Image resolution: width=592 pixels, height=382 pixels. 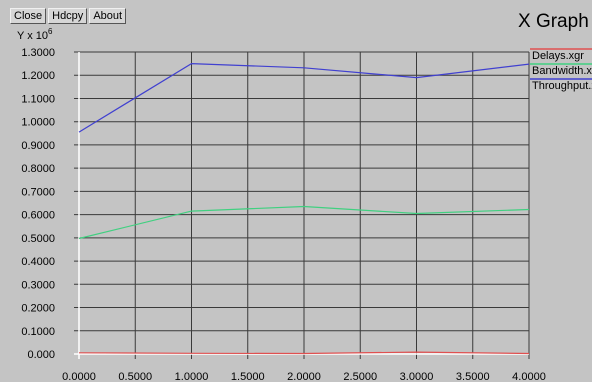 I want to click on legend: Delays.xgr Bandwidth.xgr Throughput.xgr, so click(x=561, y=70).